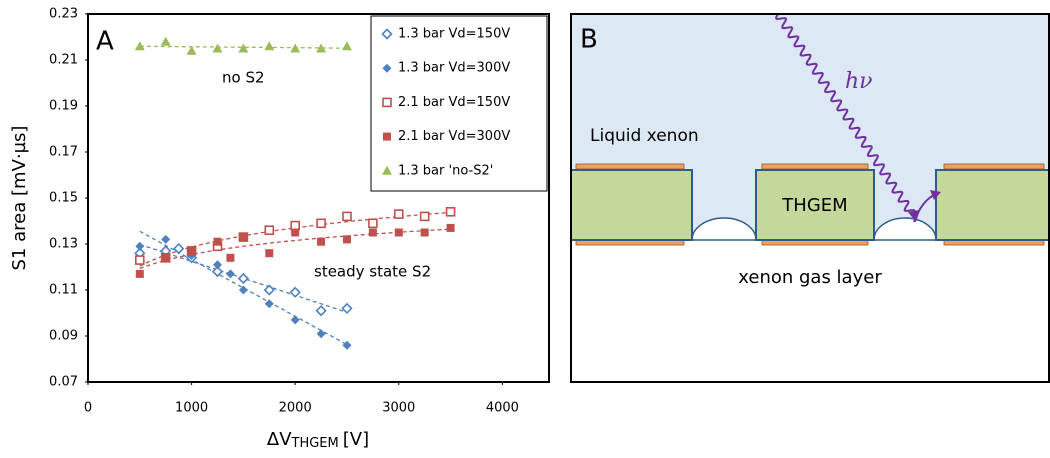 This screenshot has height=458, width=1050. I want to click on y-tick-label: 0.11, so click(63, 290).